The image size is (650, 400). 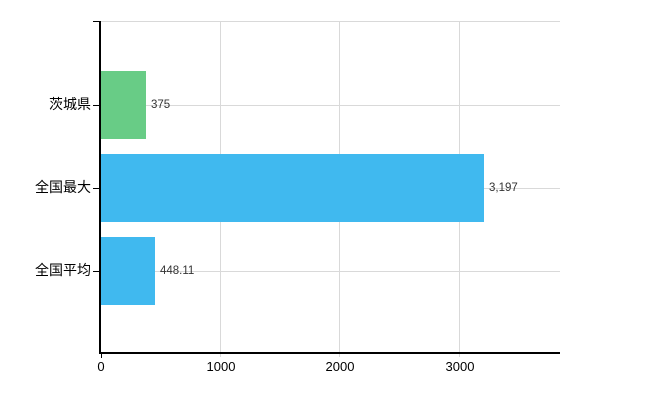 I want to click on x-tick-label: 1000, so click(x=221, y=366).